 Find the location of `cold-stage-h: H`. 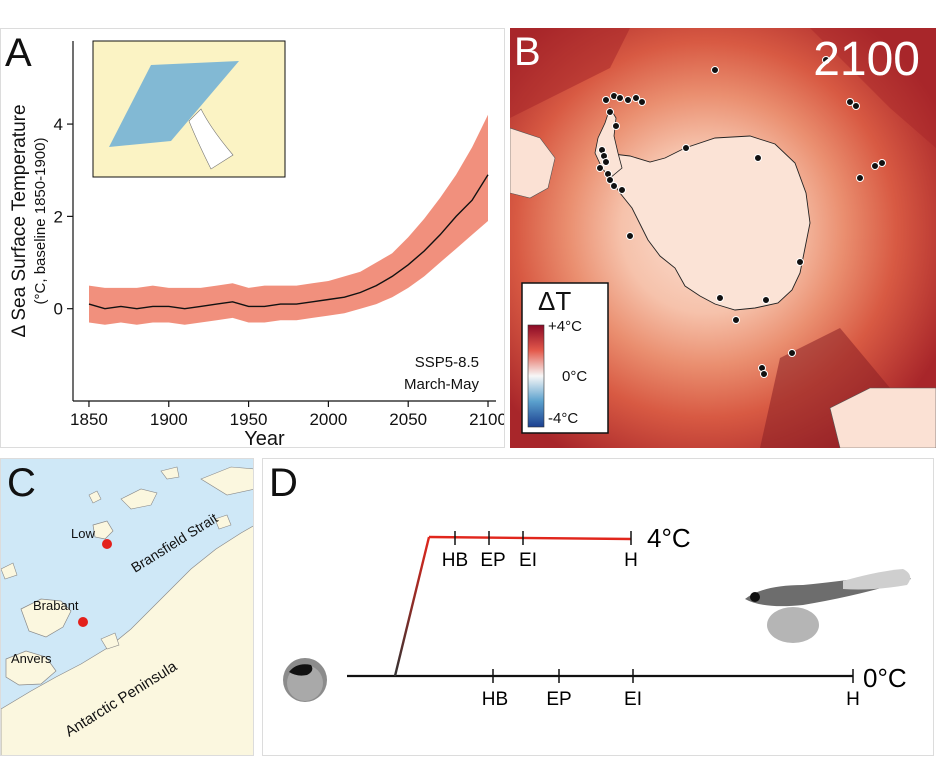

cold-stage-h: H is located at coordinates (853, 699).